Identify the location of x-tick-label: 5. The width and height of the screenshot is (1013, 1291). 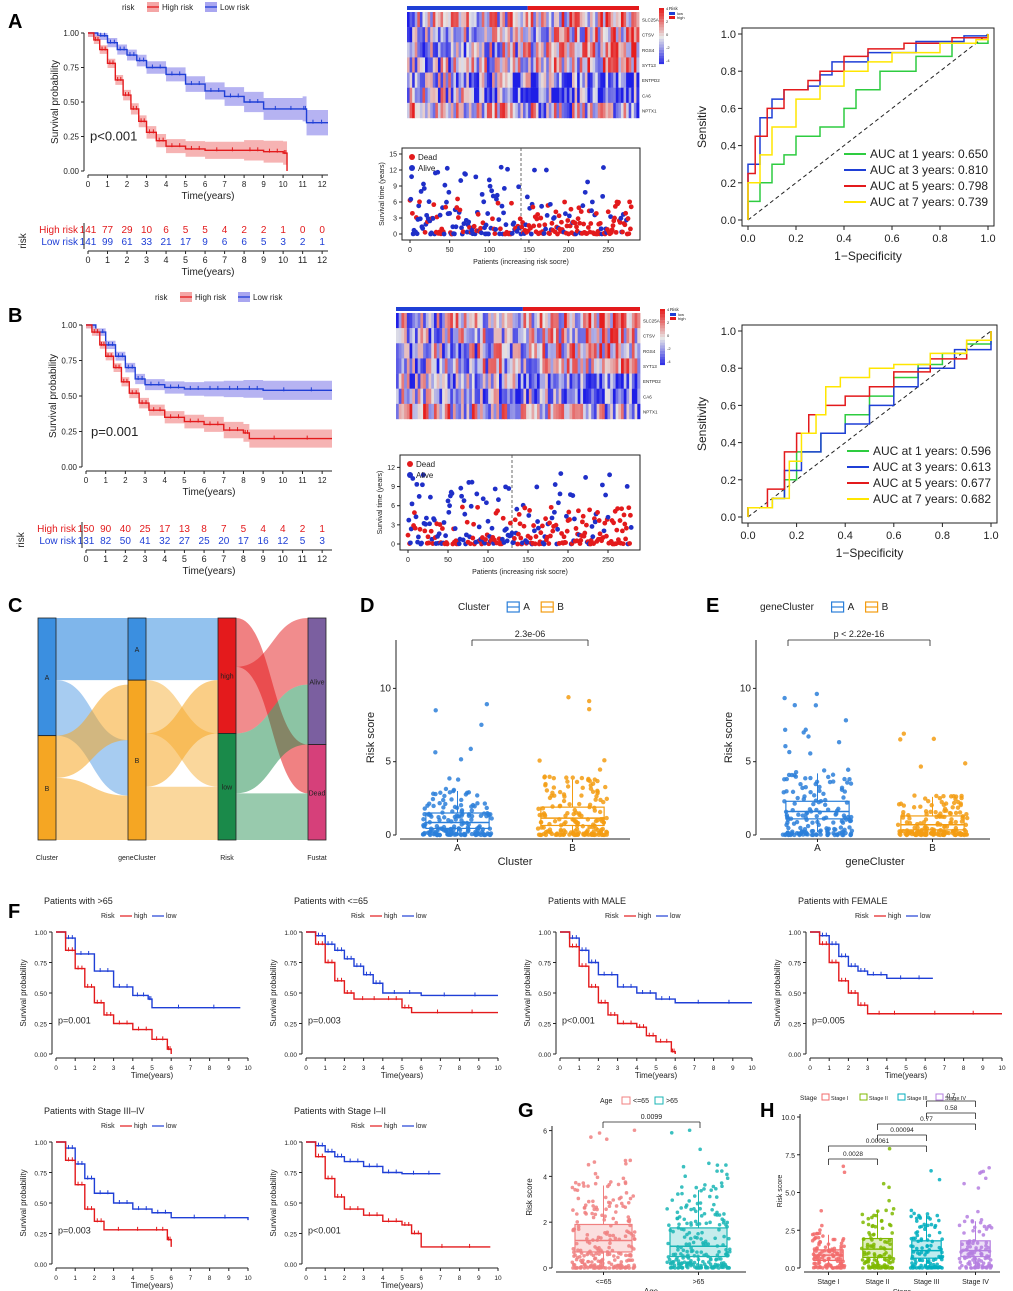
(906, 1068).